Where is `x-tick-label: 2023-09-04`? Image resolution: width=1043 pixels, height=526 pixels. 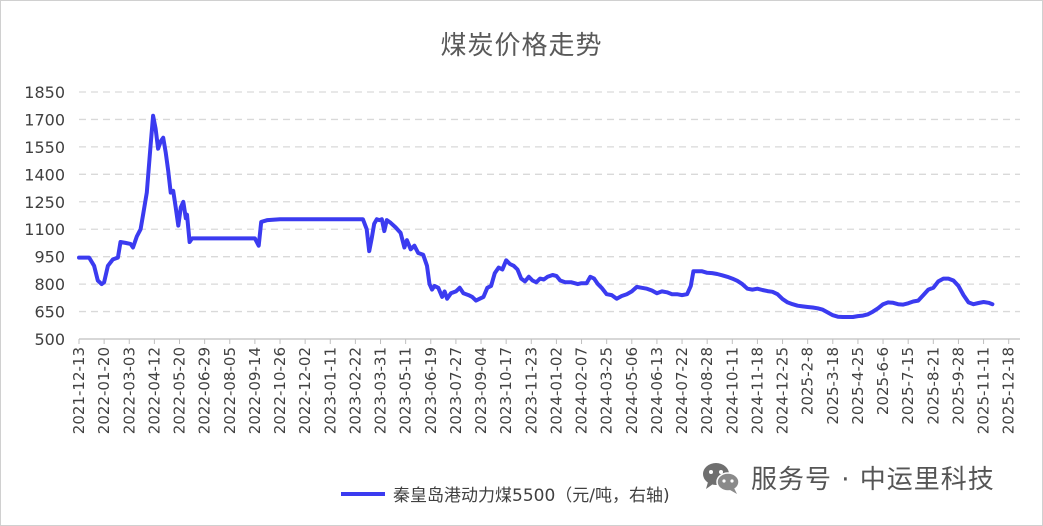 x-tick-label: 2023-09-04 is located at coordinates (481, 390).